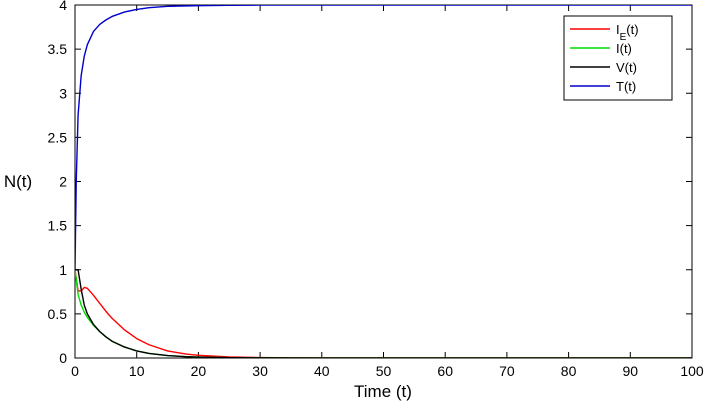  Describe the element at coordinates (445, 371) in the screenshot. I see `x-tick-label: 60` at that location.